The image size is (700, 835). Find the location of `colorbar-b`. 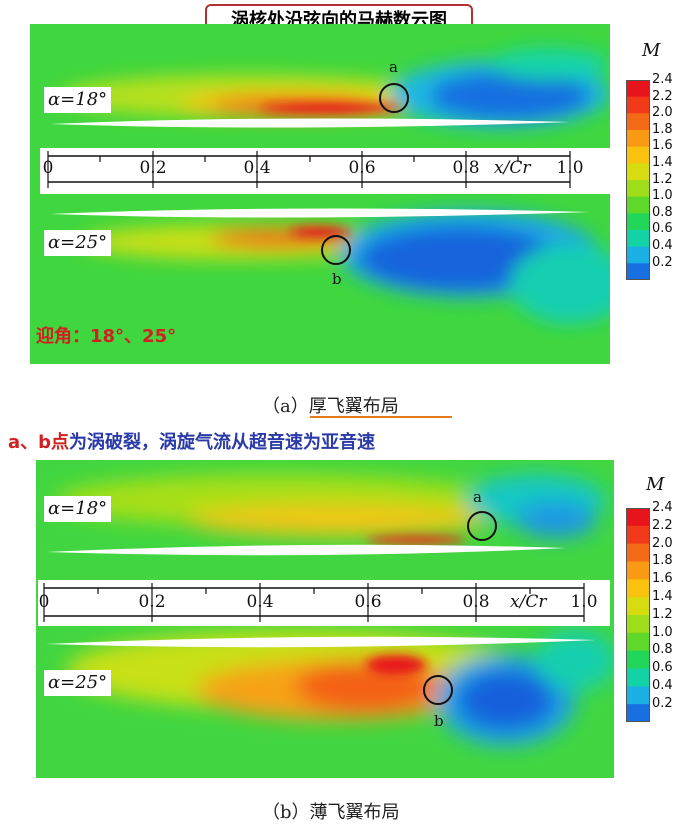

colorbar-b is located at coordinates (638, 615).